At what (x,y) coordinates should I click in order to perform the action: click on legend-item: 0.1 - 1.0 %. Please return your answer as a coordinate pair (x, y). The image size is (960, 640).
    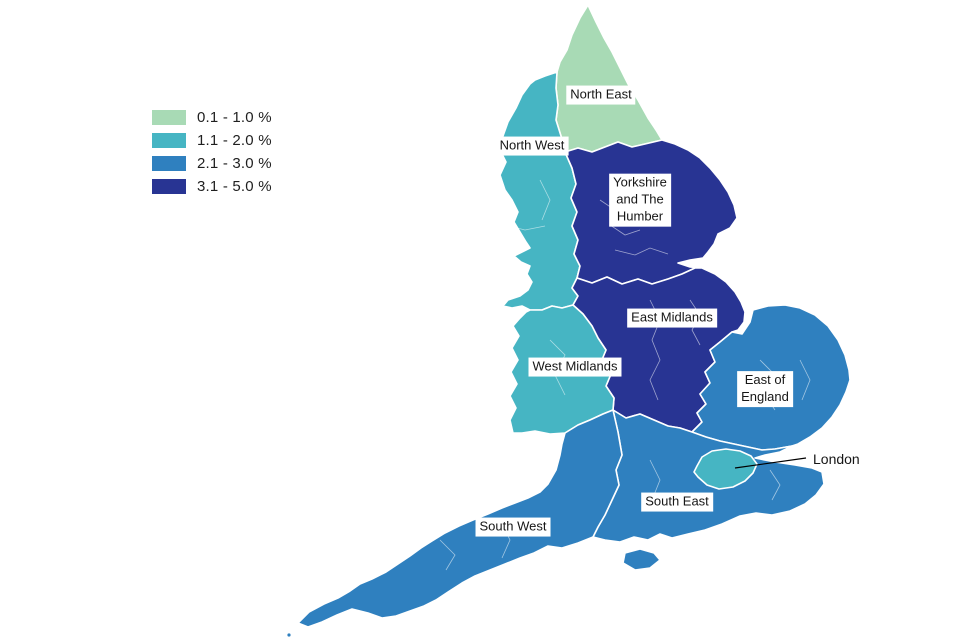
    Looking at the image, I should click on (212, 117).